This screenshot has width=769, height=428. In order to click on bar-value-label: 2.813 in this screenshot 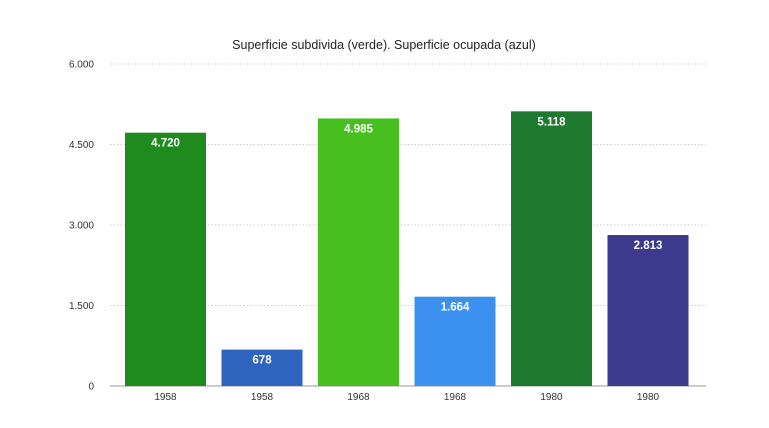, I will do `click(648, 246)`.